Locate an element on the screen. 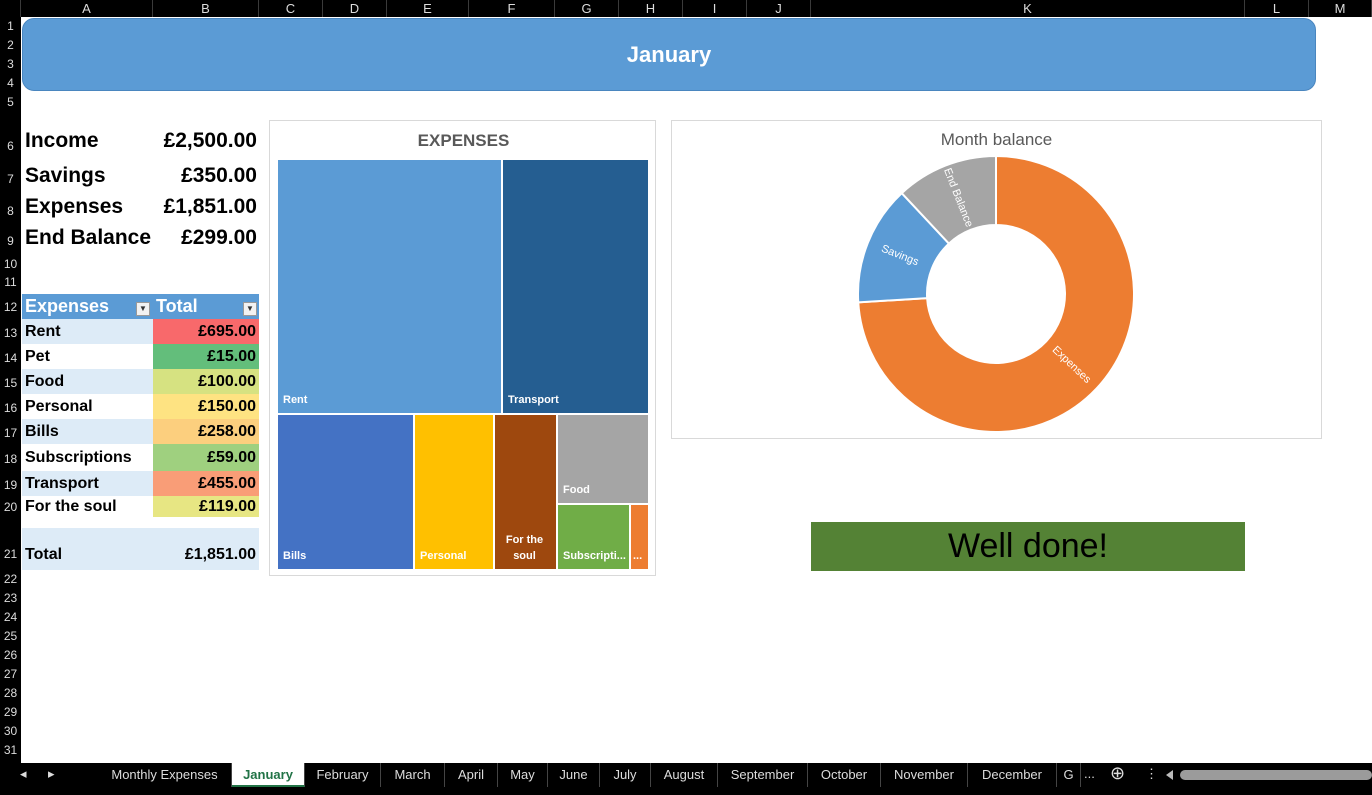 This screenshot has width=1372, height=795. expense-total-cell: £150.00 is located at coordinates (206, 406).